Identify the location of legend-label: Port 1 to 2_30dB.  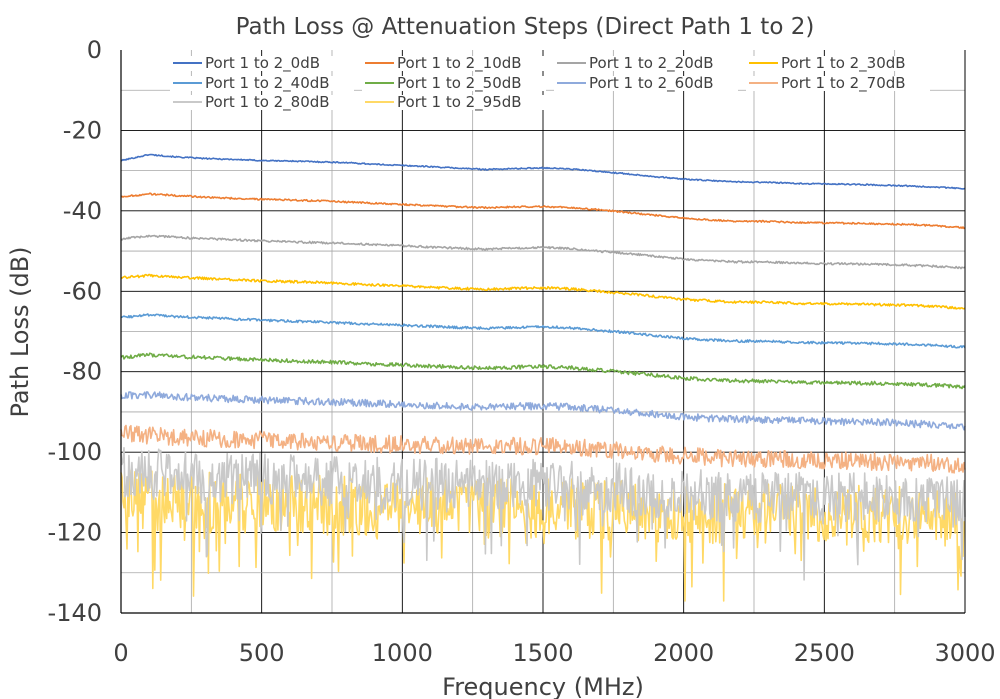
(843, 63).